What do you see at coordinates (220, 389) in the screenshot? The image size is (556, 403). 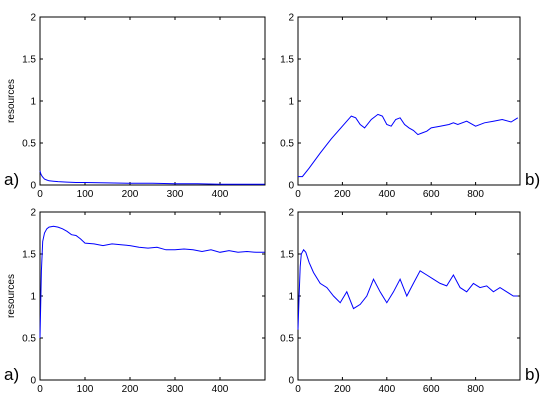 I see `panel-3-xtick-label: 400` at bounding box center [220, 389].